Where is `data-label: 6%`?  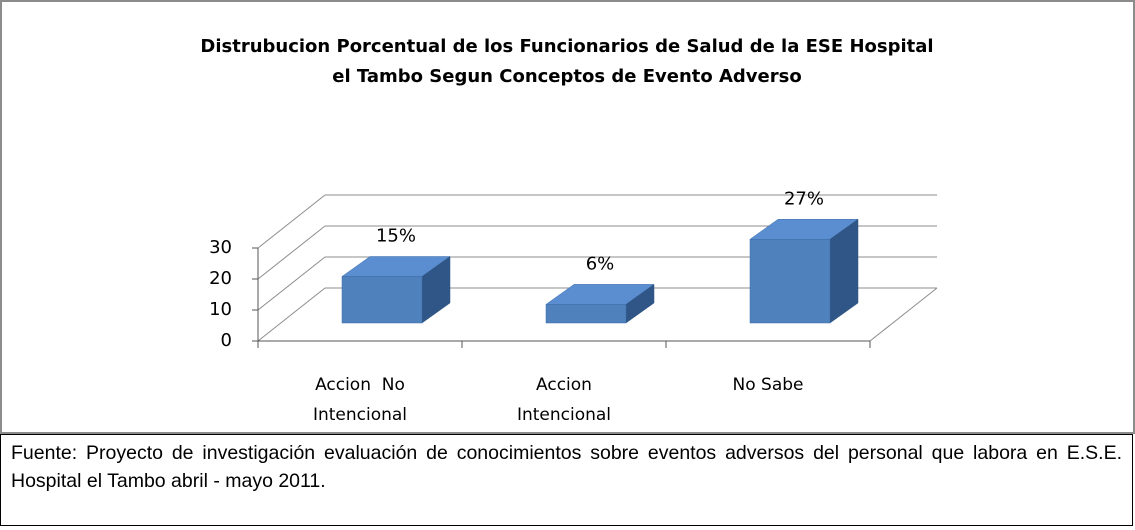
data-label: 6% is located at coordinates (600, 263).